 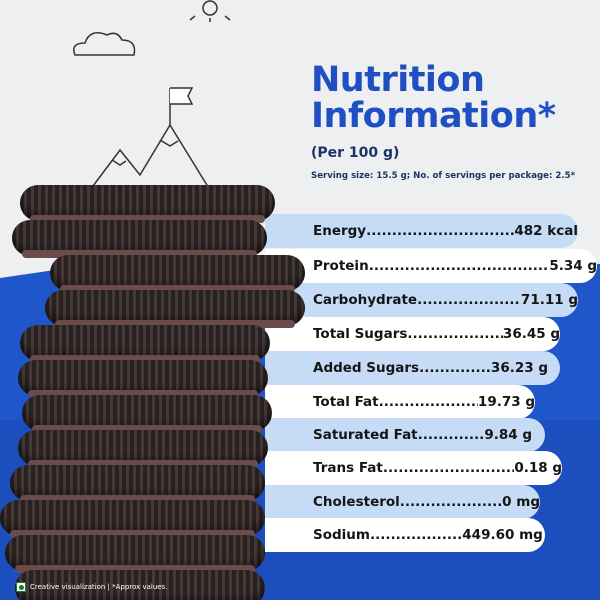 What do you see at coordinates (519, 368) in the screenshot?
I see `nutrient-value: 36.23 g` at bounding box center [519, 368].